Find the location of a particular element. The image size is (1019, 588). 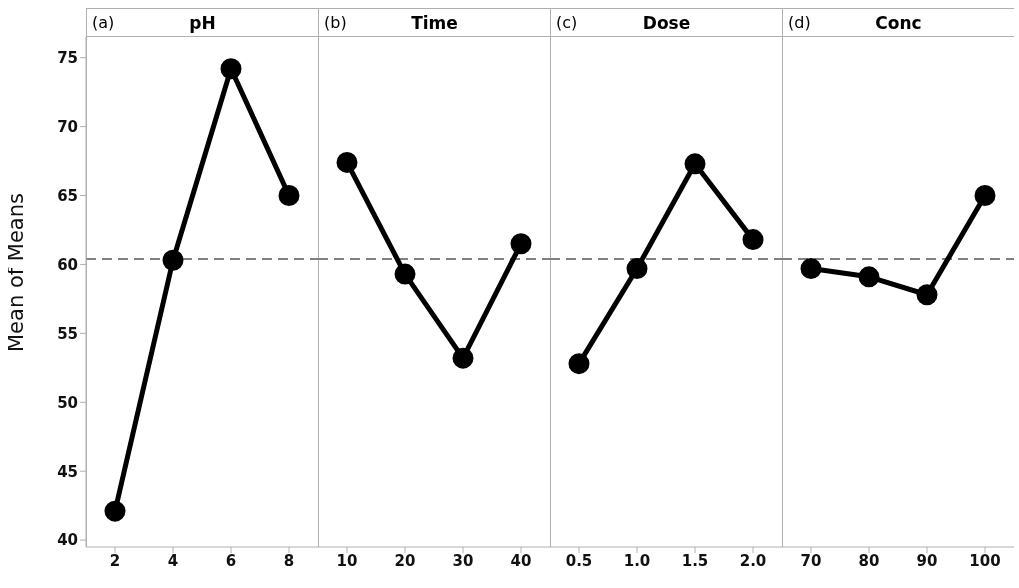

y-tick-label: 45 is located at coordinates (67, 471).